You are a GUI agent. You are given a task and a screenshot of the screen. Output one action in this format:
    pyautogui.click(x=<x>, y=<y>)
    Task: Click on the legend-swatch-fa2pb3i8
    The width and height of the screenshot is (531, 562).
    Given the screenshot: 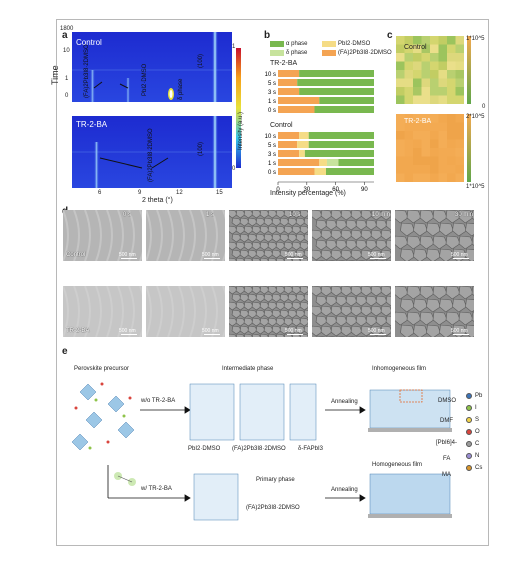 What is the action you would take?
    pyautogui.click(x=329, y=53)
    